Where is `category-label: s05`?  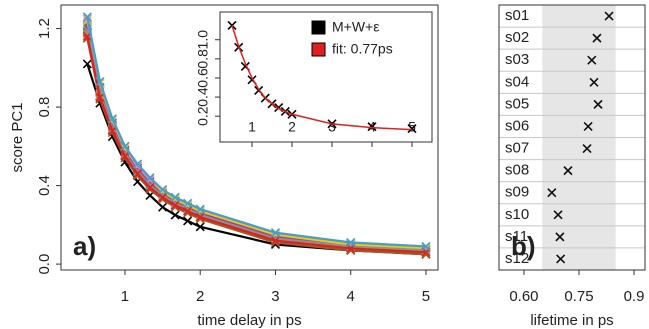
category-label: s05 is located at coordinates (517, 103).